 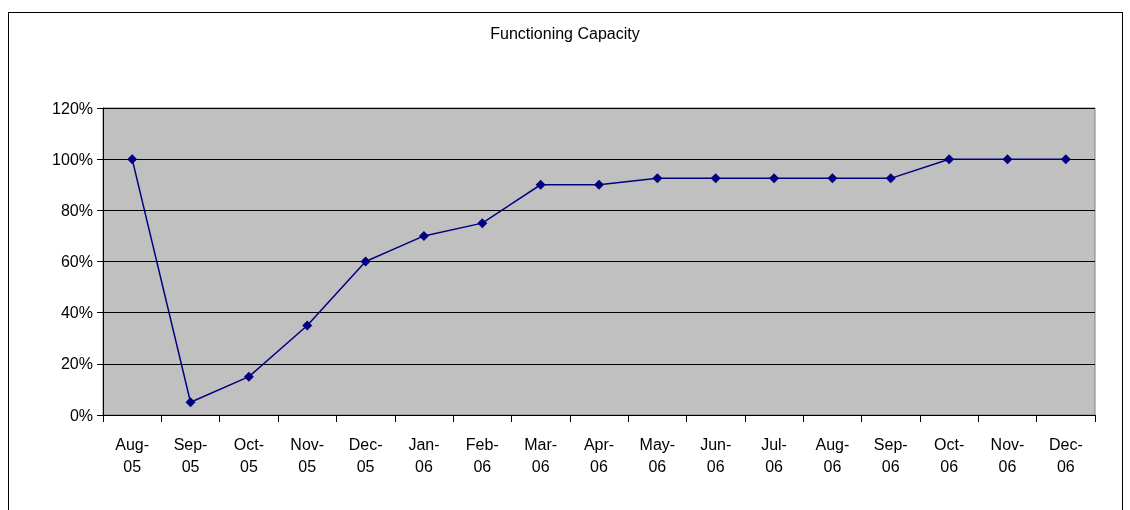 What do you see at coordinates (541, 455) in the screenshot?
I see `x-tick-label: Mar-06` at bounding box center [541, 455].